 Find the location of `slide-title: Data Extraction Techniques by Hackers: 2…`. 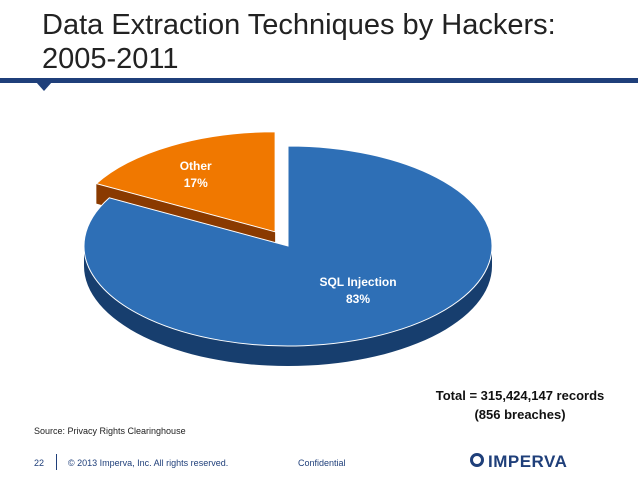

slide-title: Data Extraction Techniques by Hackers: 2… is located at coordinates (299, 42).